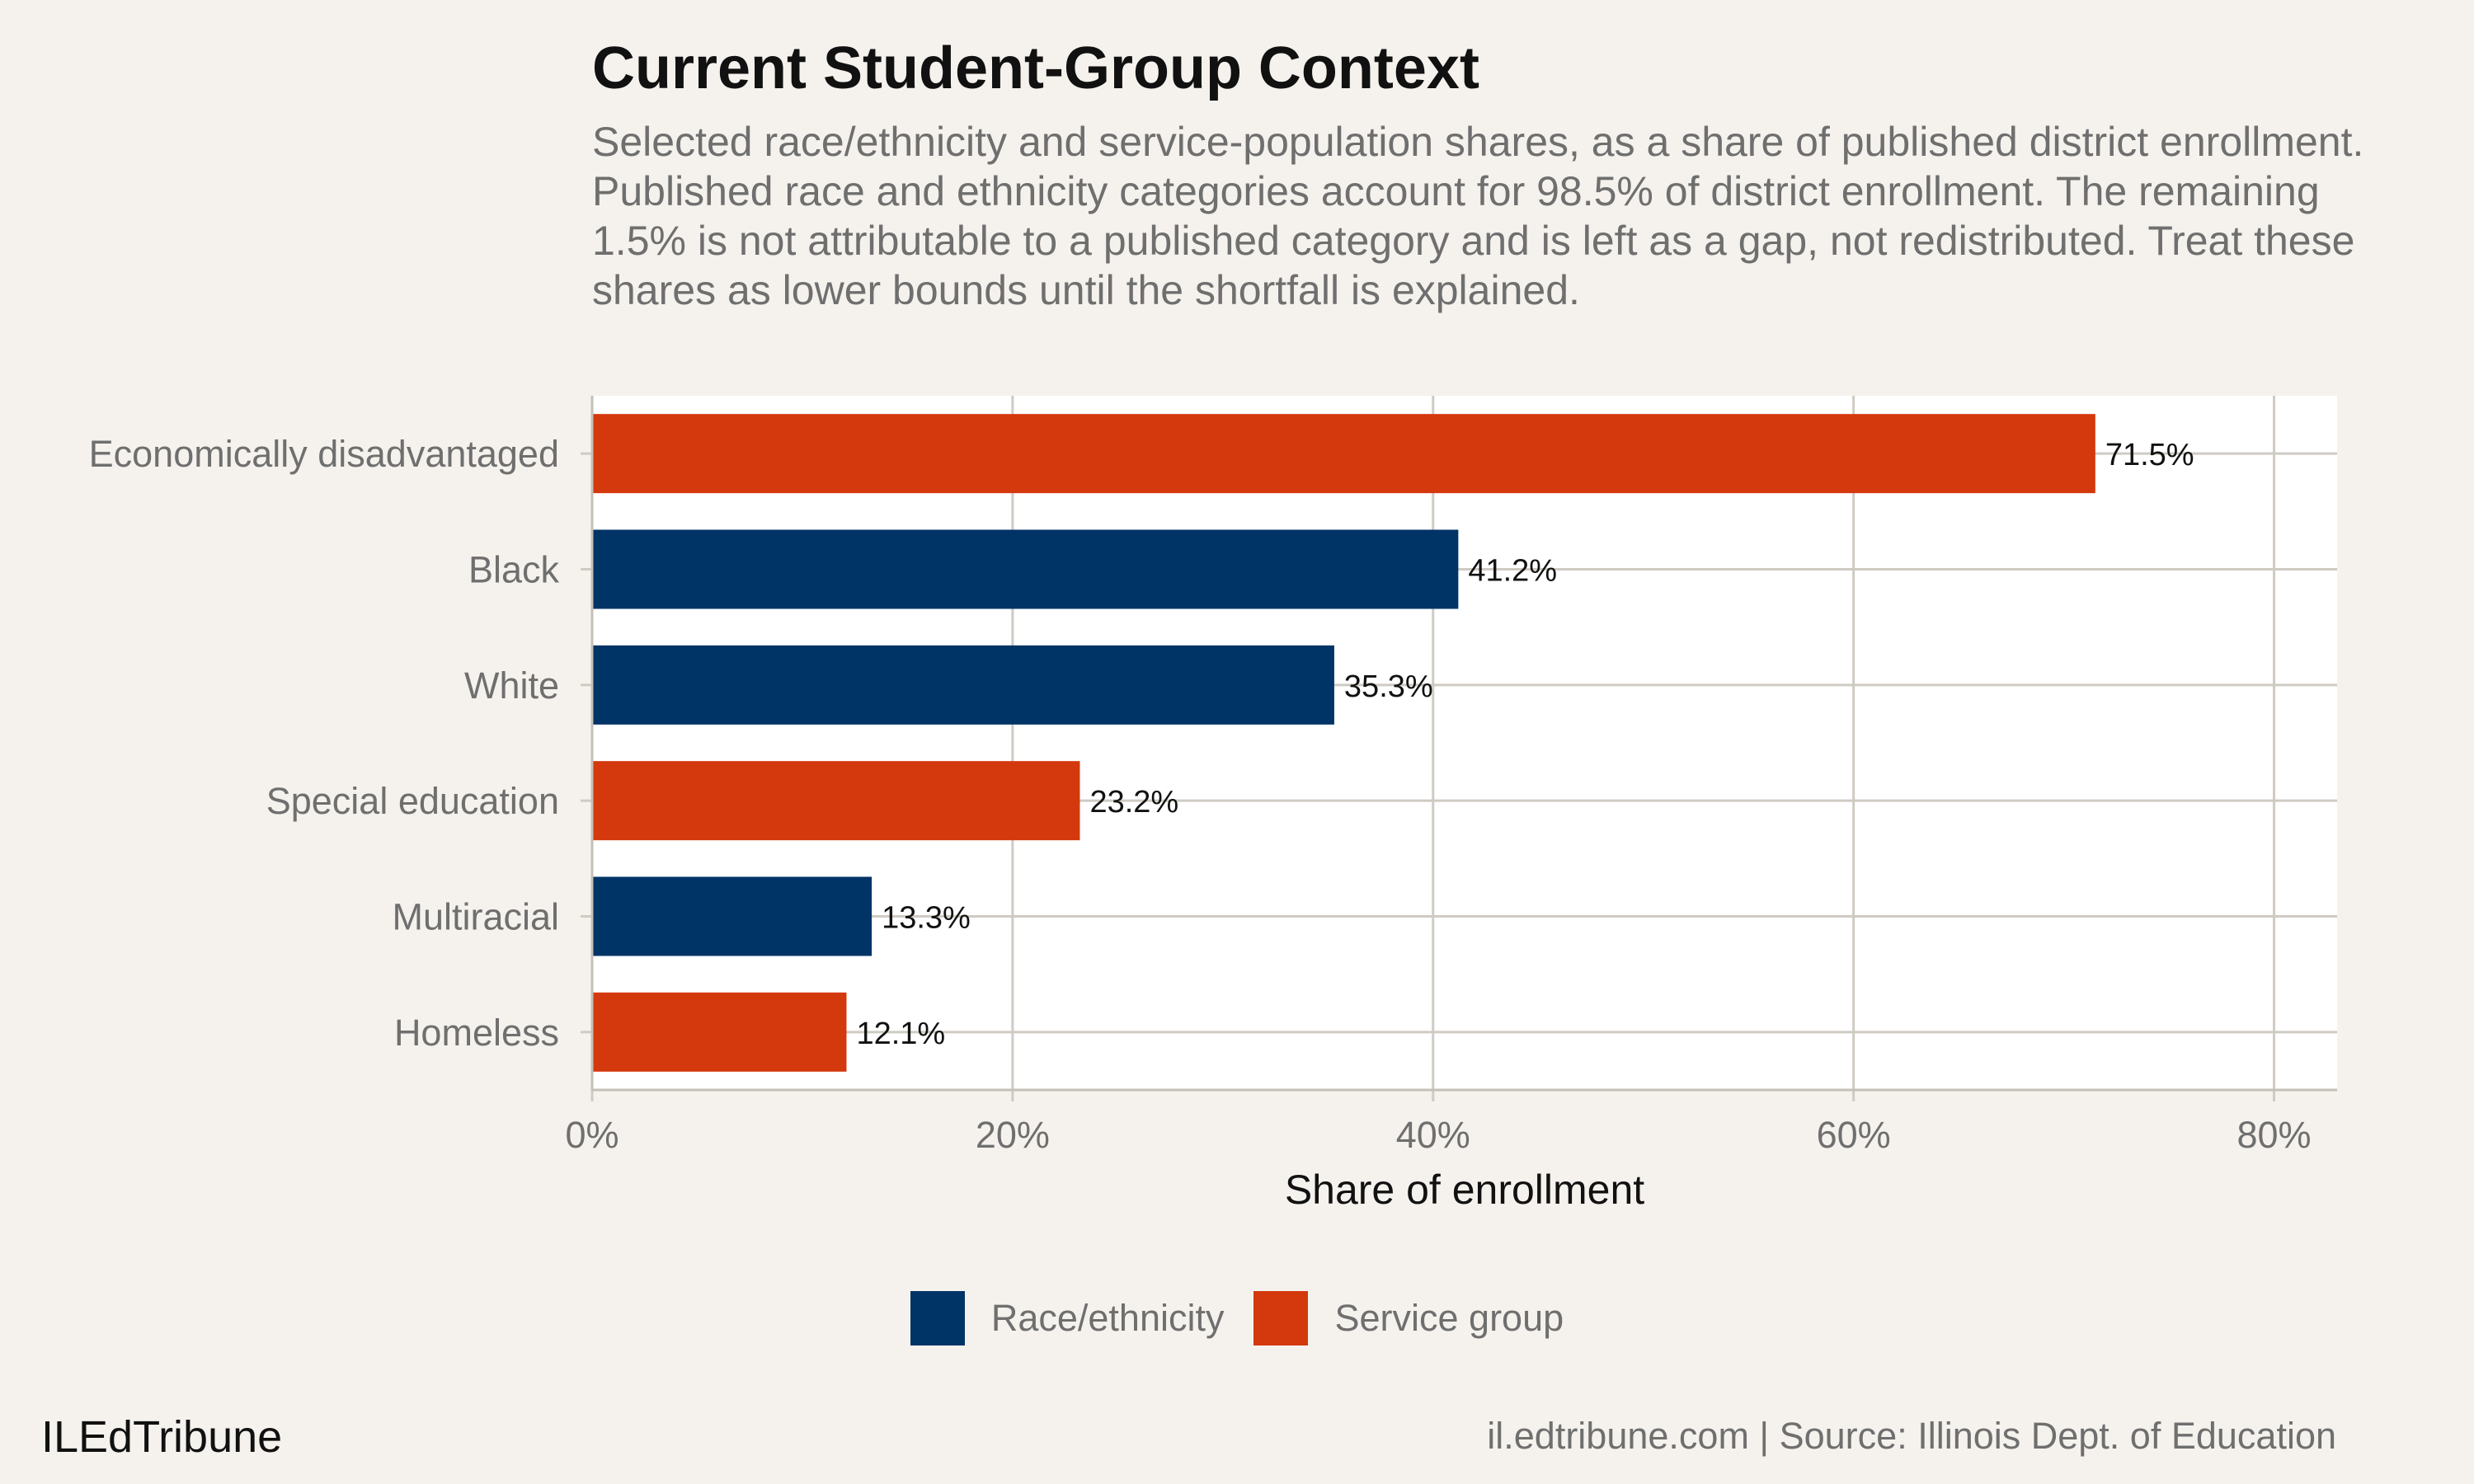 The image size is (2474, 1484). I want to click on category-label: Black, so click(514, 570).